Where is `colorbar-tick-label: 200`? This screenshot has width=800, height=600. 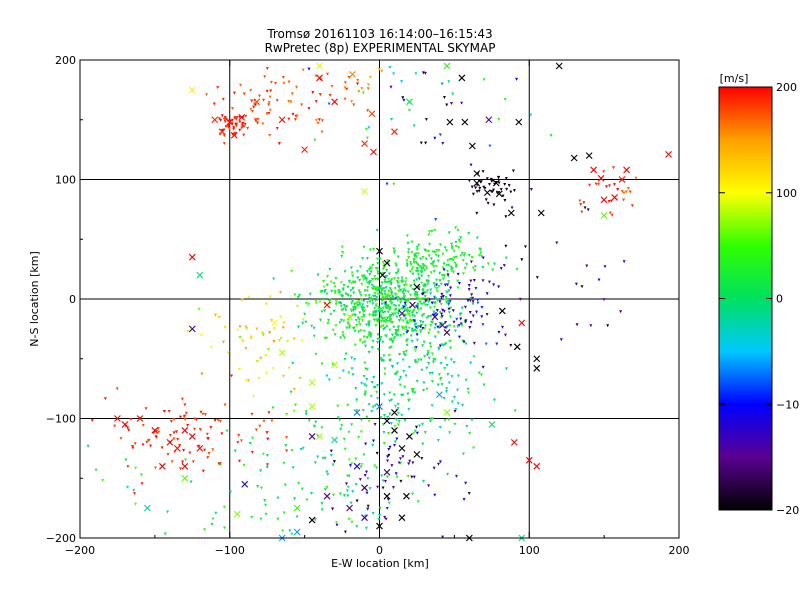
colorbar-tick-label: 200 is located at coordinates (786, 87).